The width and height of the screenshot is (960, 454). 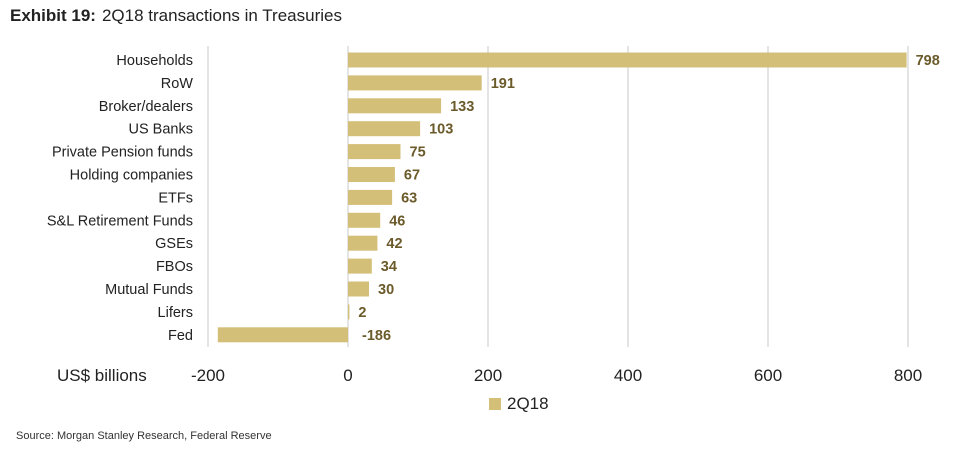 What do you see at coordinates (441, 130) in the screenshot?
I see `value-label: 103` at bounding box center [441, 130].